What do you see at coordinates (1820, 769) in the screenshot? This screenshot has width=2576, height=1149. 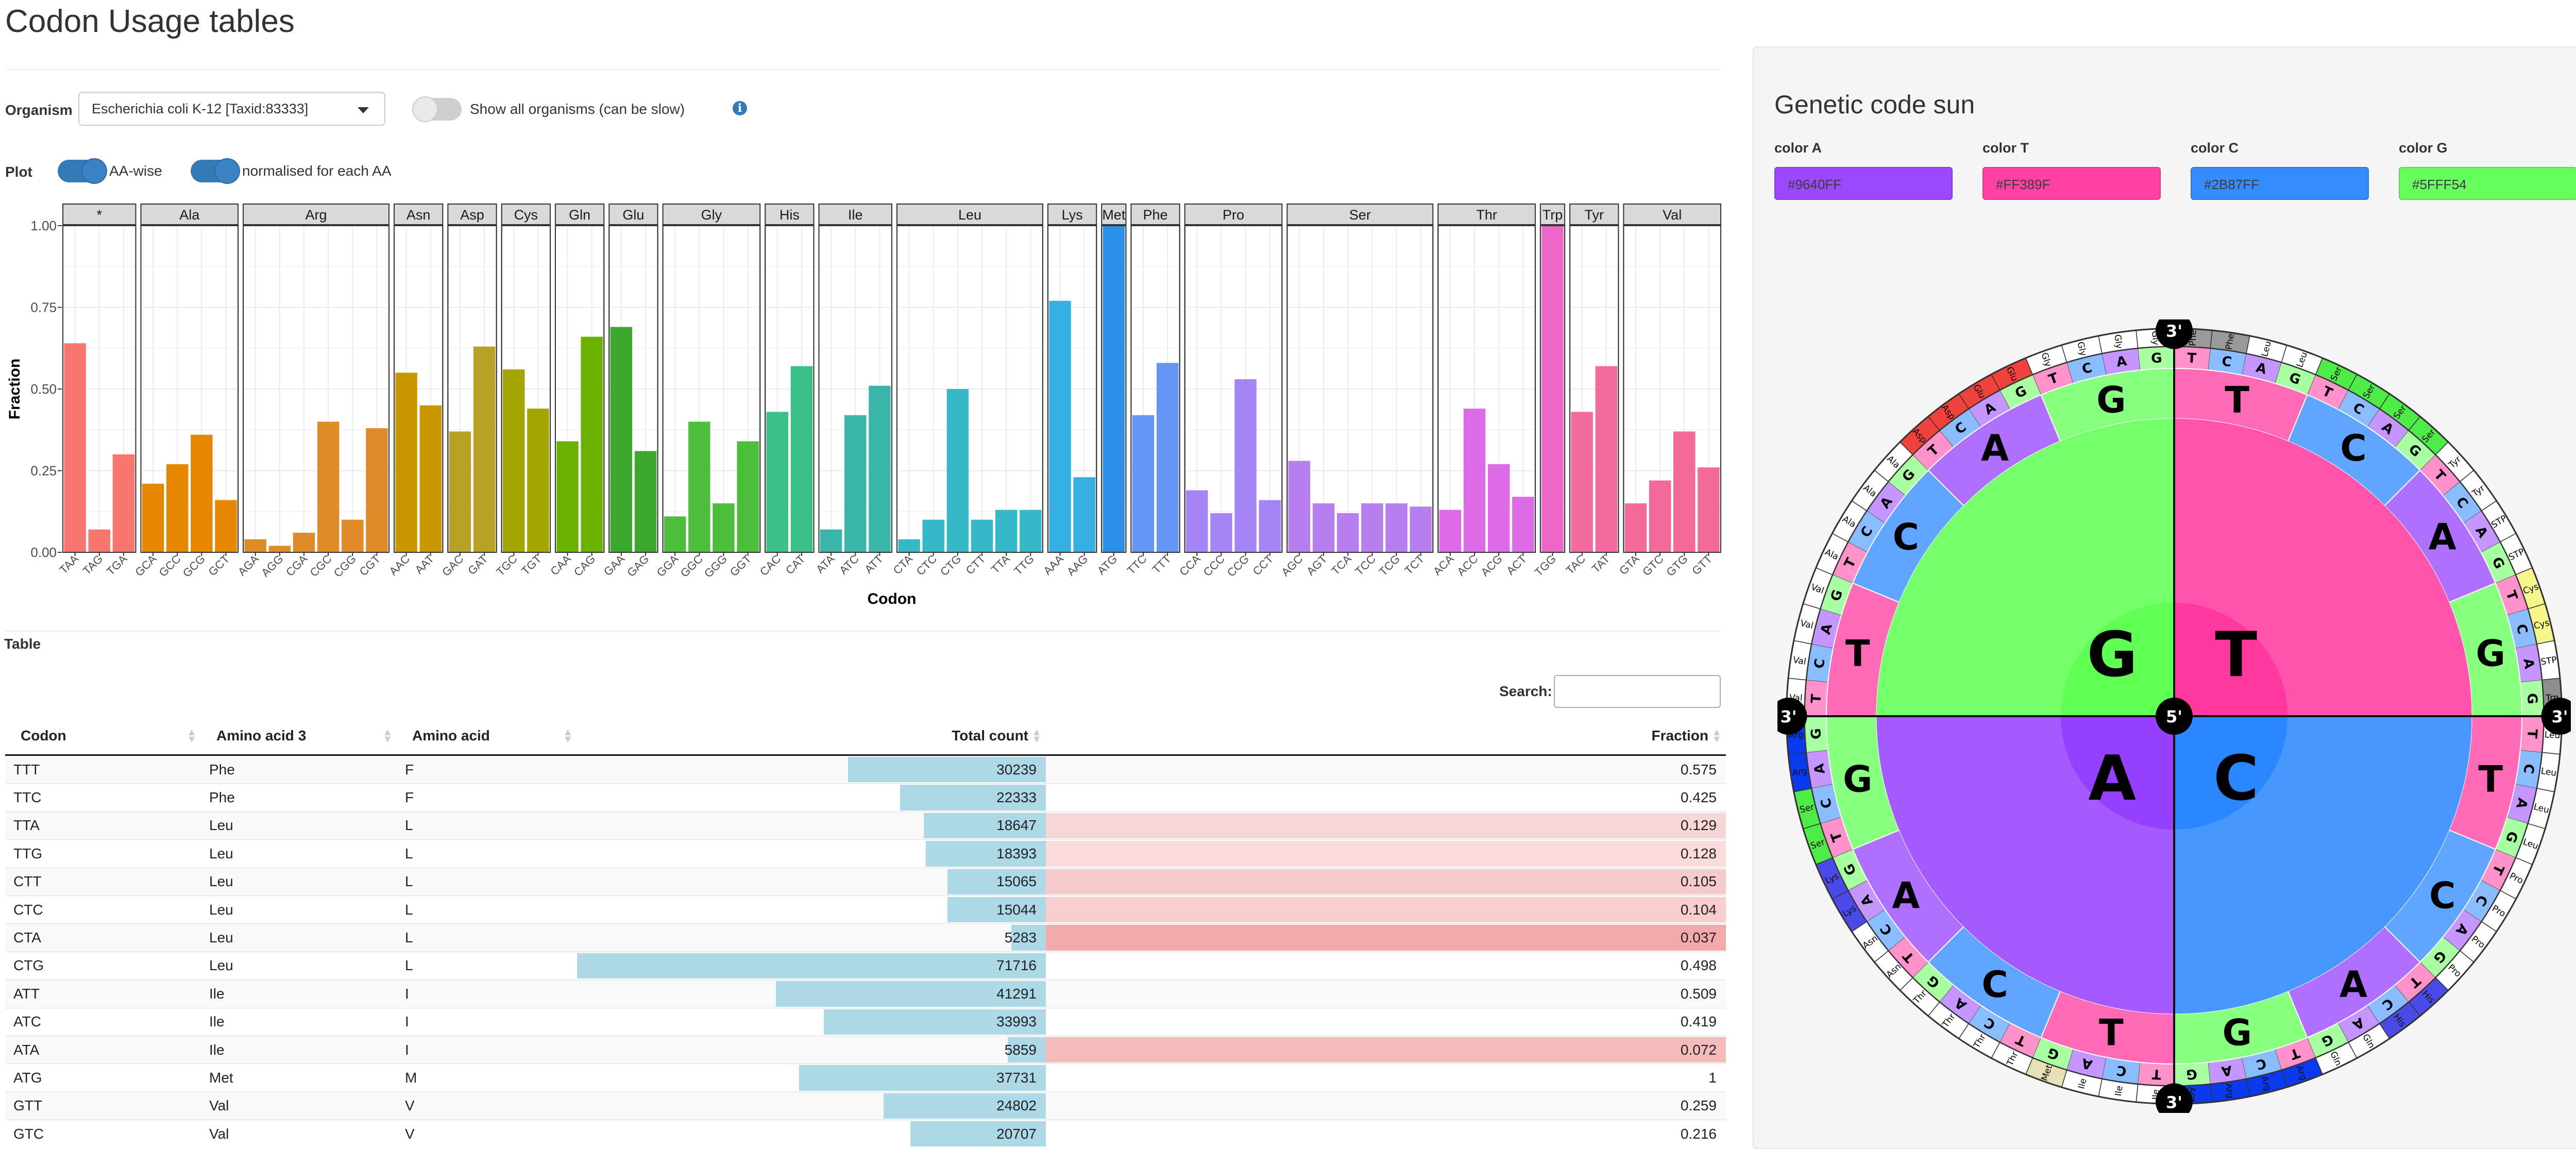 I see `third-base-label: A` at bounding box center [1820, 769].